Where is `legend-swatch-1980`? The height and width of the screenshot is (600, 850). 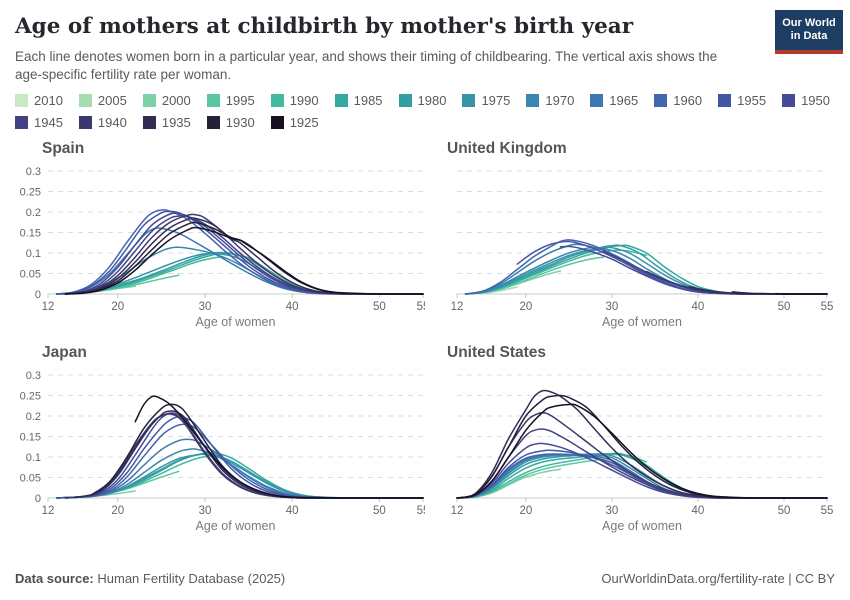 legend-swatch-1980 is located at coordinates (405, 101).